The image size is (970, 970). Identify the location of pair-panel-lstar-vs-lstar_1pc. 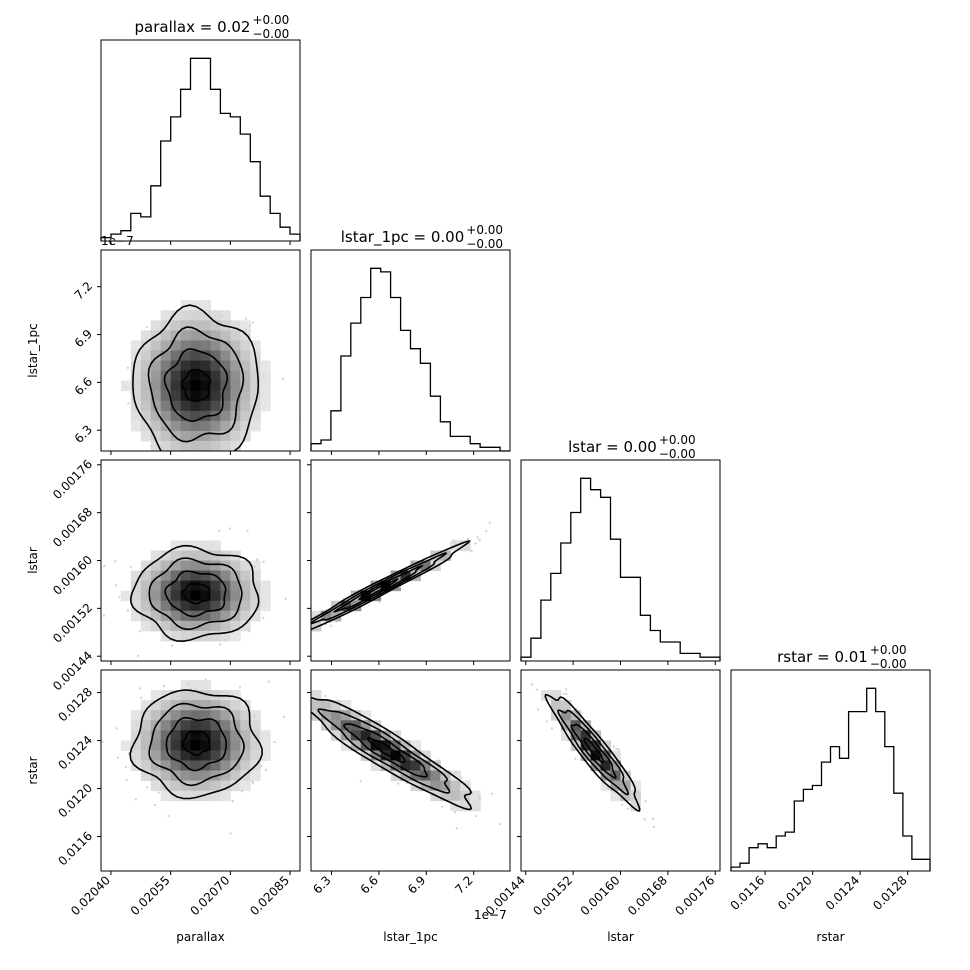
(400, 560).